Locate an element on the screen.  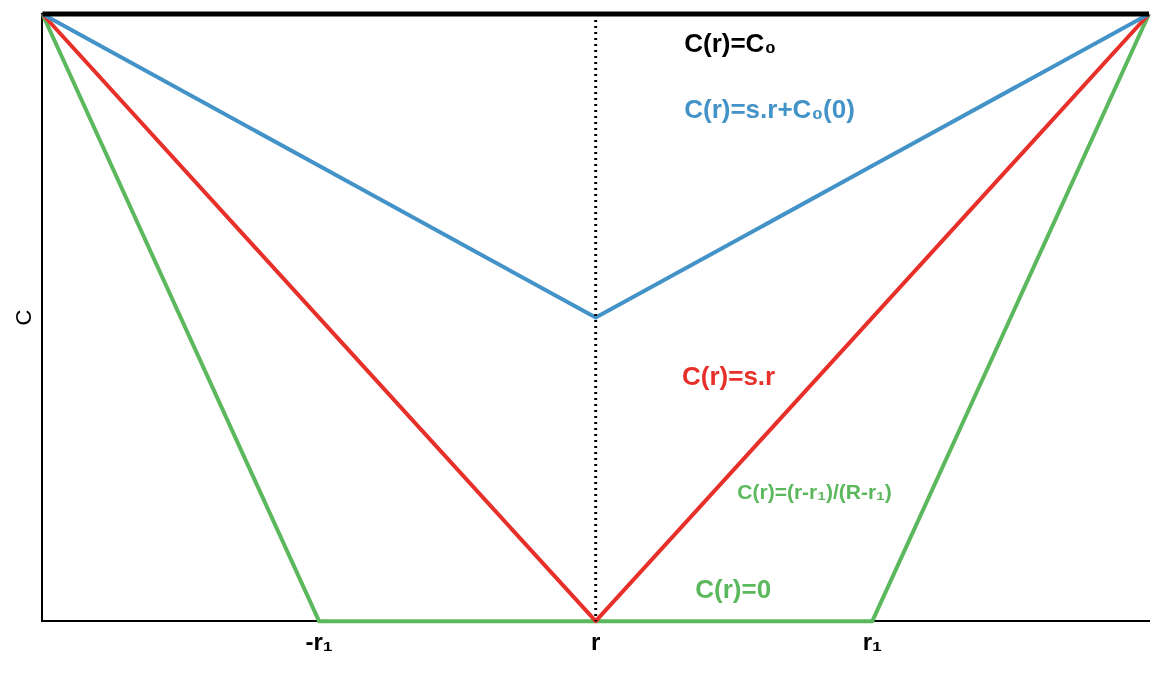
annotation: C(r)=0 is located at coordinates (733, 589).